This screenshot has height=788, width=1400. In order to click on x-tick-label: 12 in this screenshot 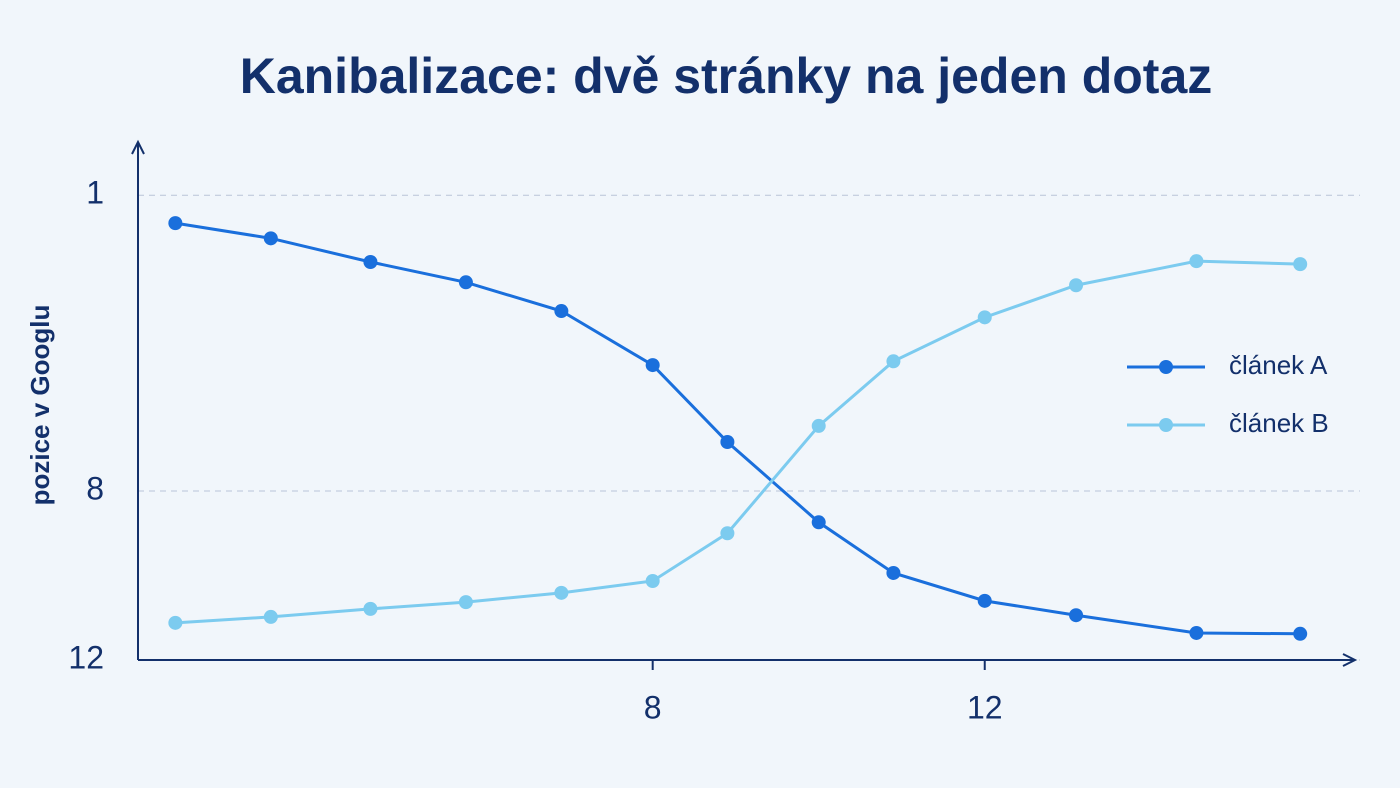, I will do `click(985, 707)`.